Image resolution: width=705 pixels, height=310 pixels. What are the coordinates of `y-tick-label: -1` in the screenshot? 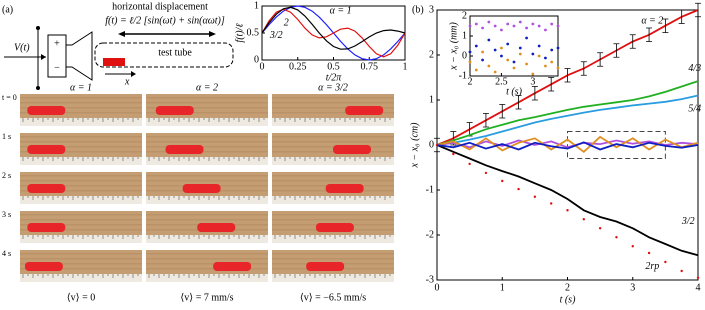 It's located at (430, 189).